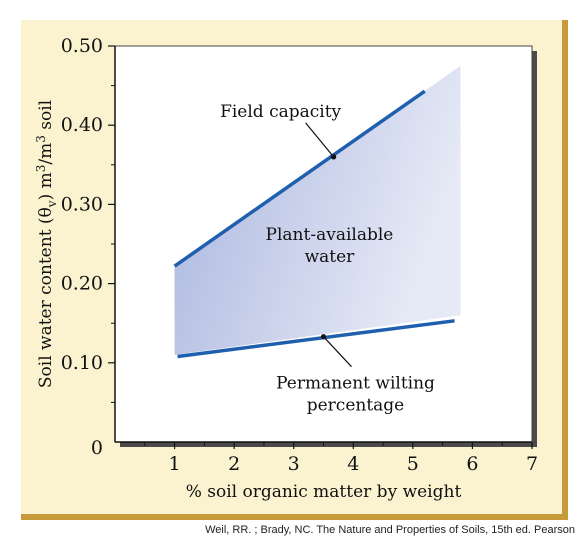  What do you see at coordinates (324, 492) in the screenshot?
I see `x-axis-title: % soil organic matter by weight` at bounding box center [324, 492].